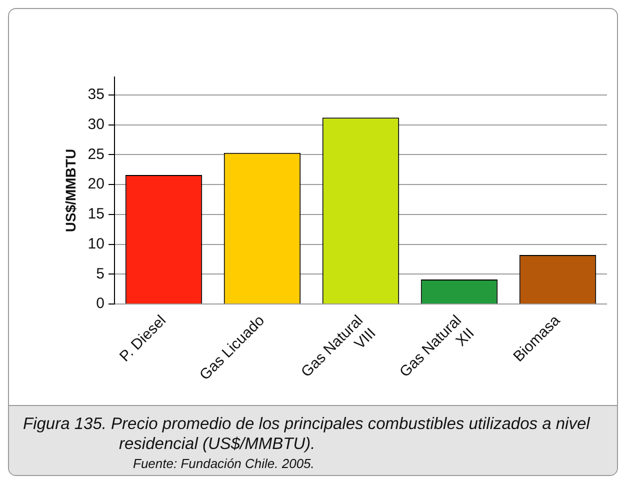 The width and height of the screenshot is (624, 482). Describe the element at coordinates (100, 303) in the screenshot. I see `y-tick-label: 0` at that location.